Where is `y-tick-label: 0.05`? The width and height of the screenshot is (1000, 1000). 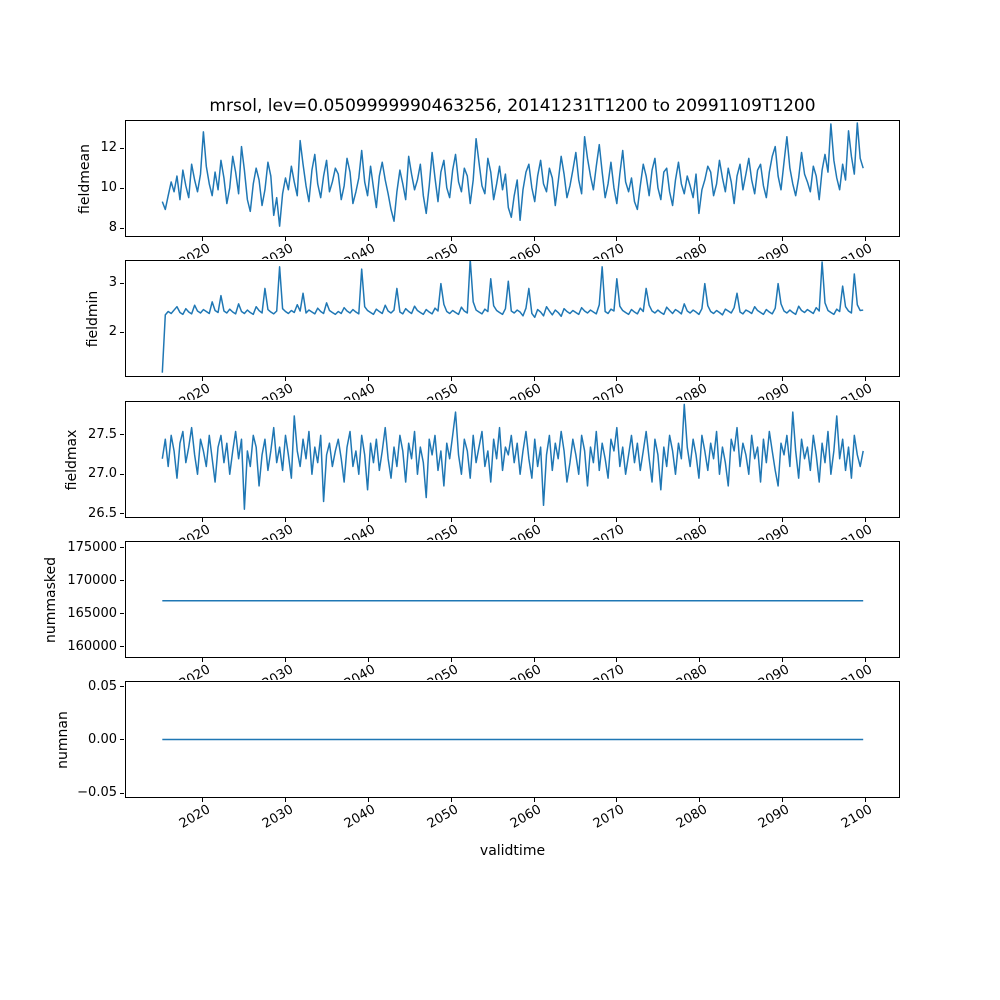
y-tick-label: 0.05 is located at coordinates (102, 686).